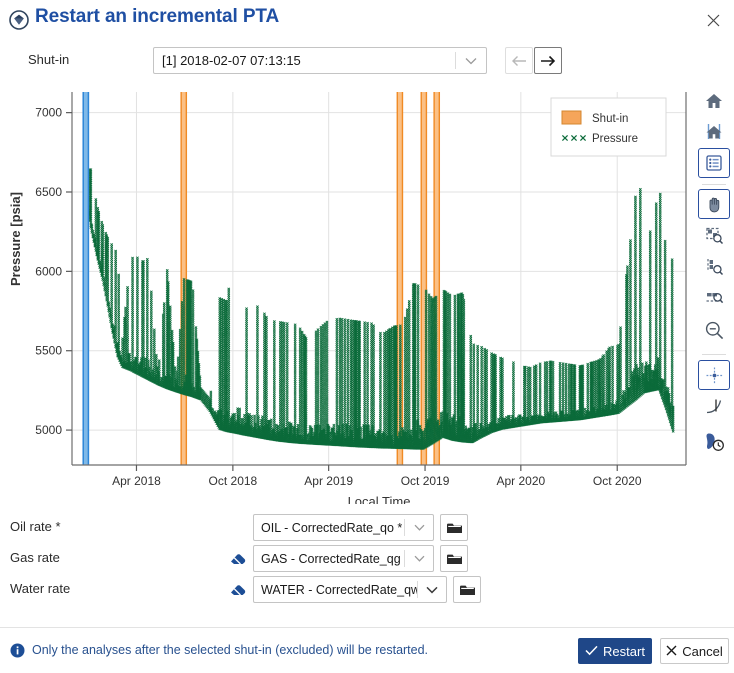 The image size is (734, 673). I want to click on cancel-button: Cancel, so click(694, 651).